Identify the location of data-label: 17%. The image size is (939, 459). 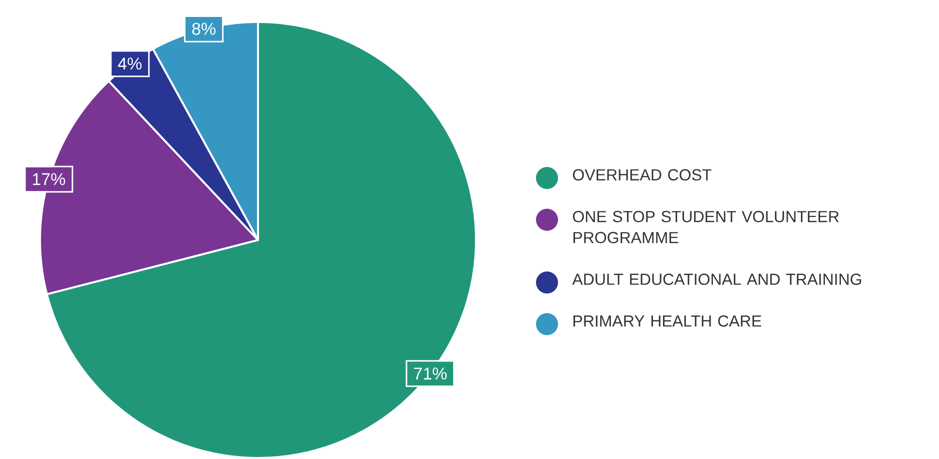
(49, 179).